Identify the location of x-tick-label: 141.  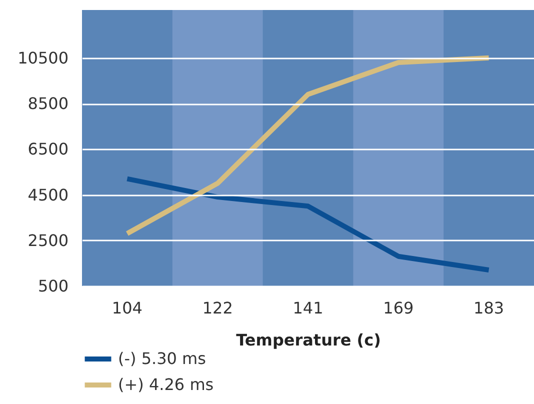
(308, 308).